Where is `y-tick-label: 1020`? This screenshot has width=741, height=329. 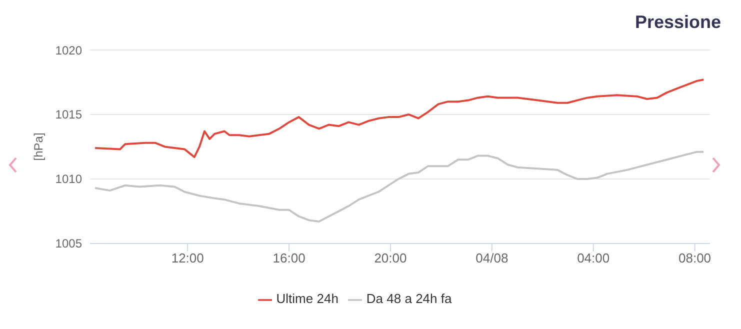 y-tick-label: 1020 is located at coordinates (68, 50).